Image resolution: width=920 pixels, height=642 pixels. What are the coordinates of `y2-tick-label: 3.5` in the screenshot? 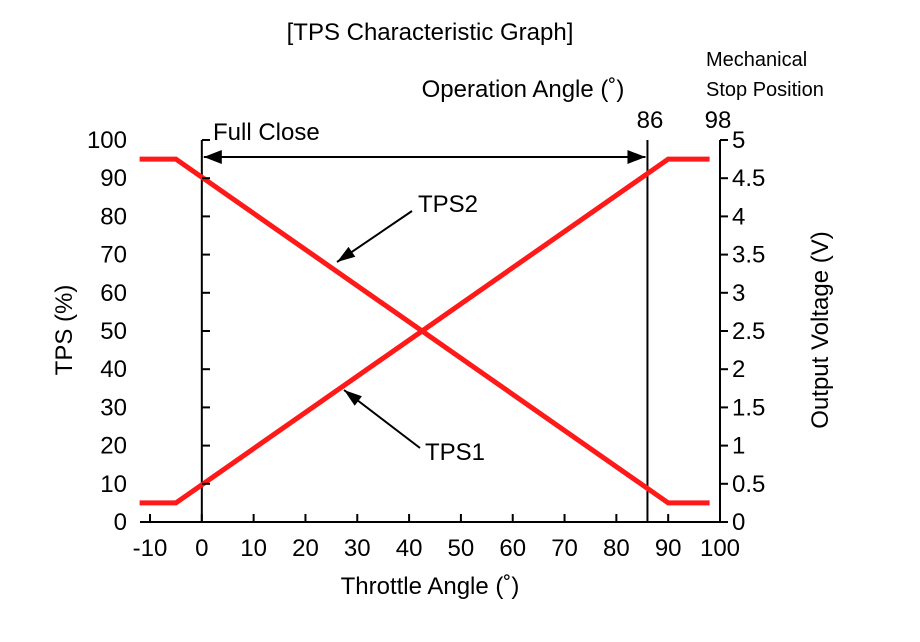 It's located at (748, 255).